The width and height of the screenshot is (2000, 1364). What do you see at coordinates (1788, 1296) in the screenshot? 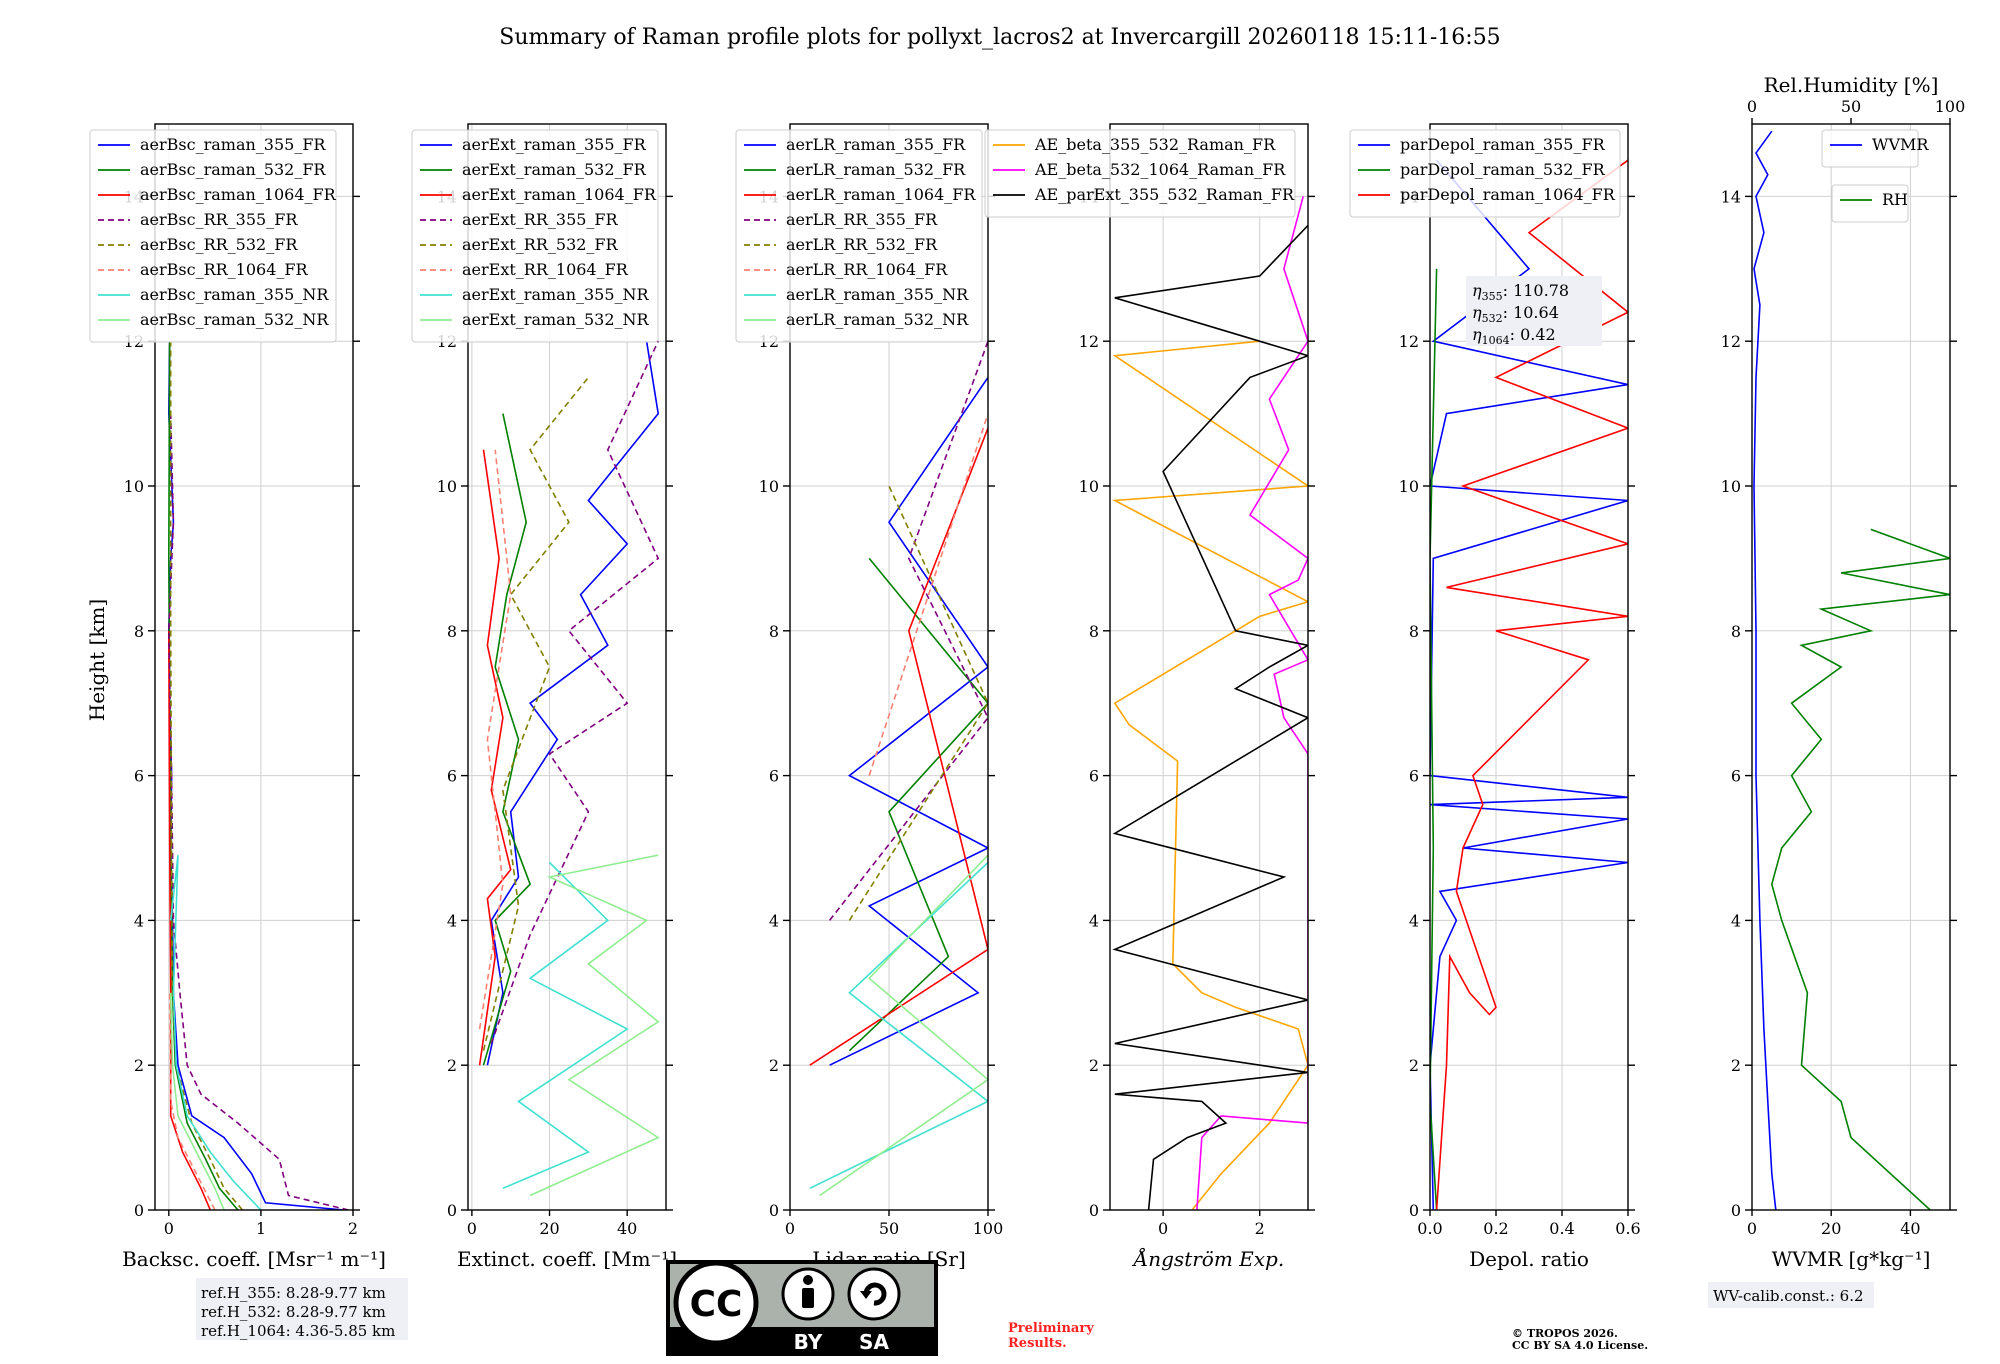
I see `wv-calib-const: WV-calib.const.: 6.2` at bounding box center [1788, 1296].